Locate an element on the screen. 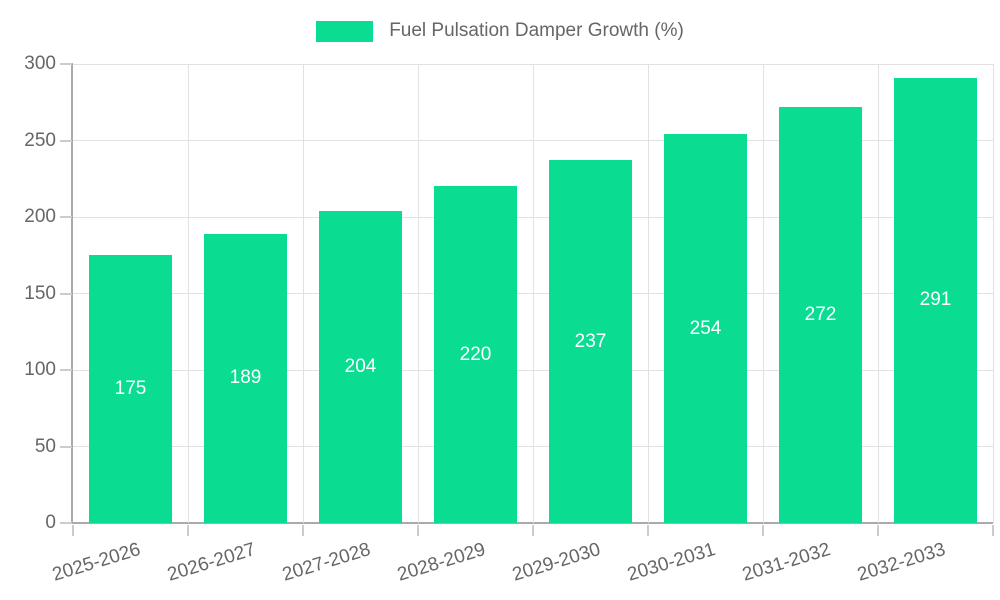 This screenshot has height=600, width=1000. bar-value-label: 237 is located at coordinates (590, 341).